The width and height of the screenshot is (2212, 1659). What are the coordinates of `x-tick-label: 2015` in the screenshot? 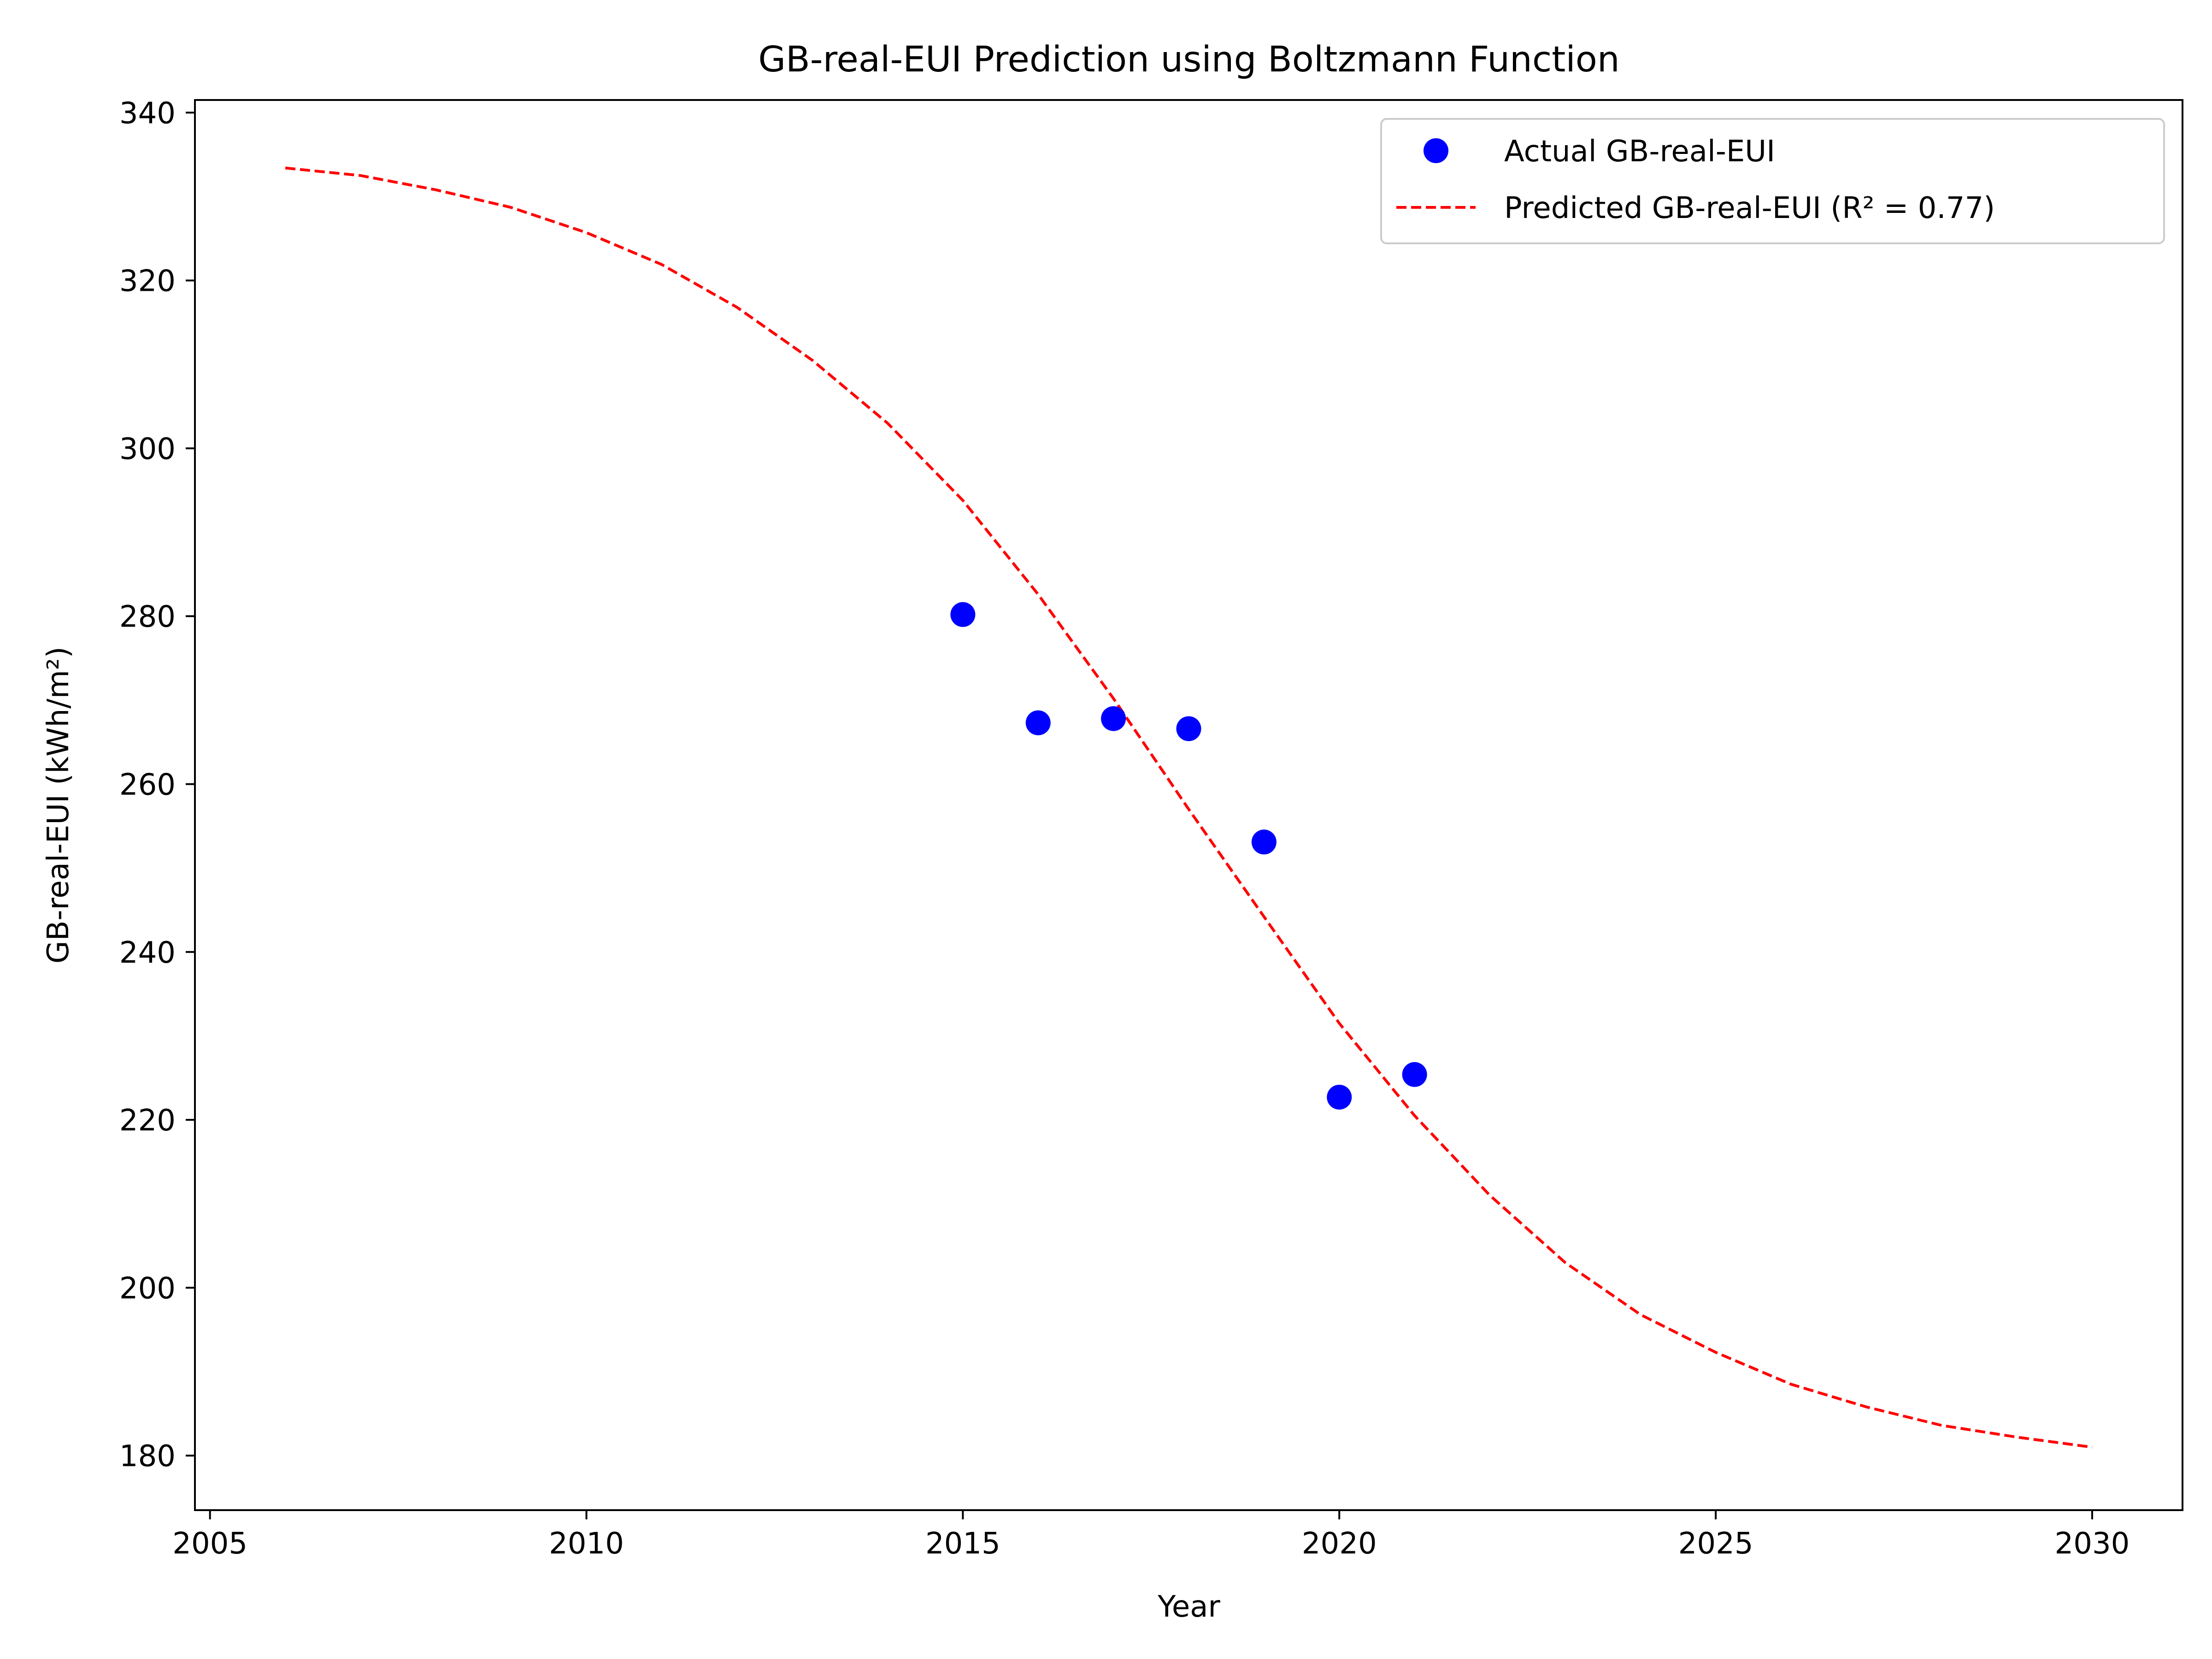 It's located at (962, 1544).